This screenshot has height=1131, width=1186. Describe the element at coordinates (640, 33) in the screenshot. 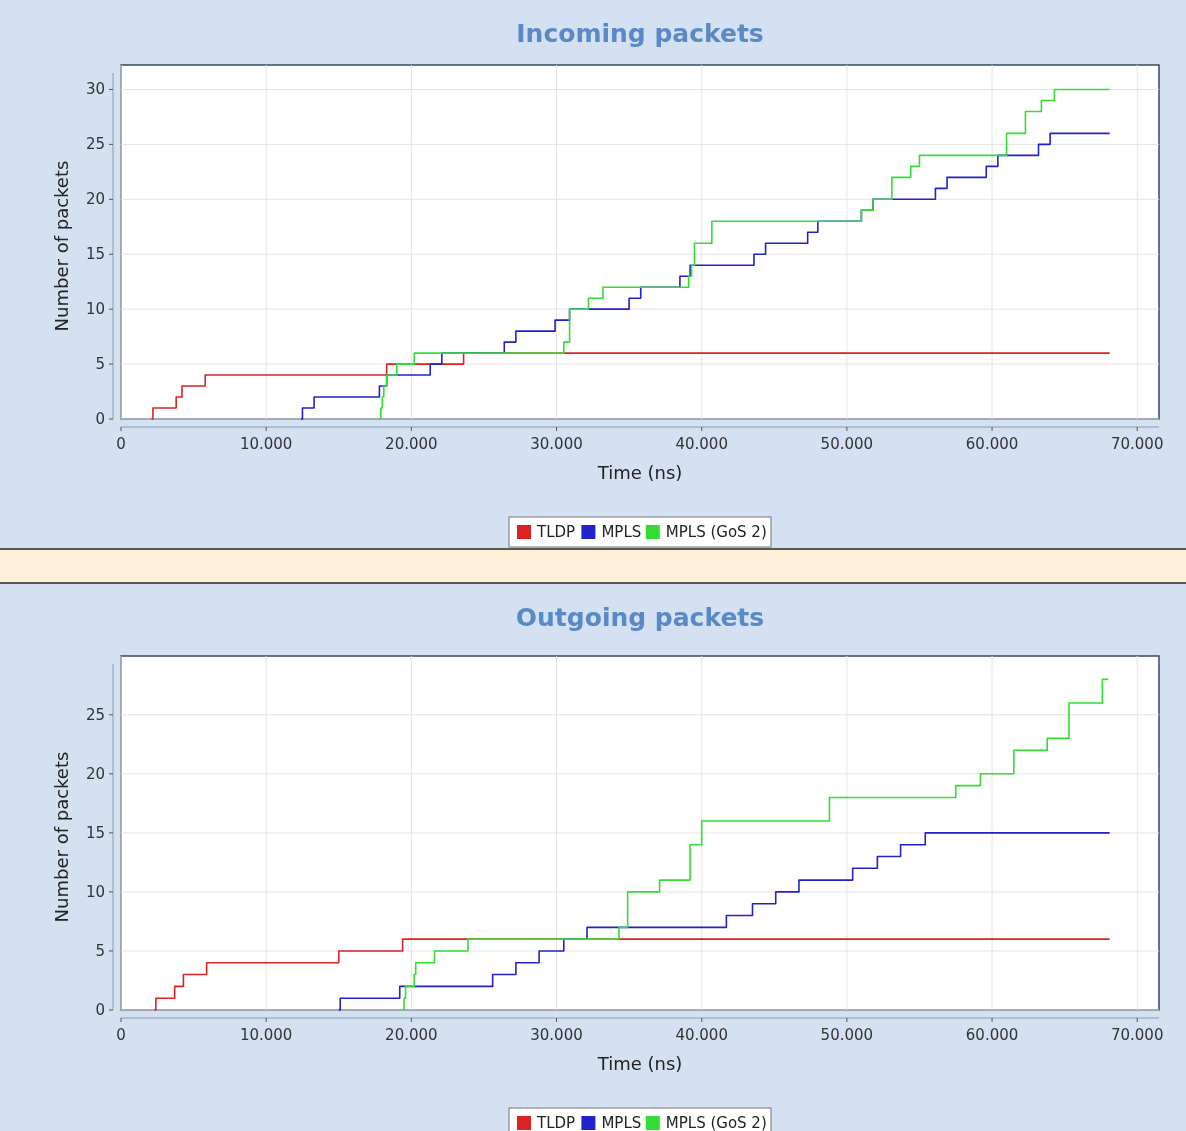

I see `chart-title: Incoming packets` at that location.